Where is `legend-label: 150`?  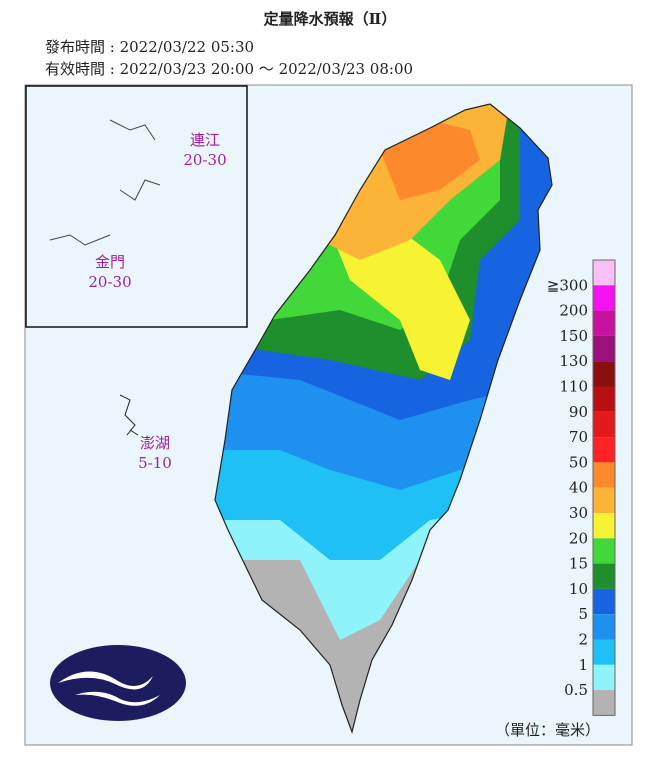 legend-label: 150 is located at coordinates (573, 336).